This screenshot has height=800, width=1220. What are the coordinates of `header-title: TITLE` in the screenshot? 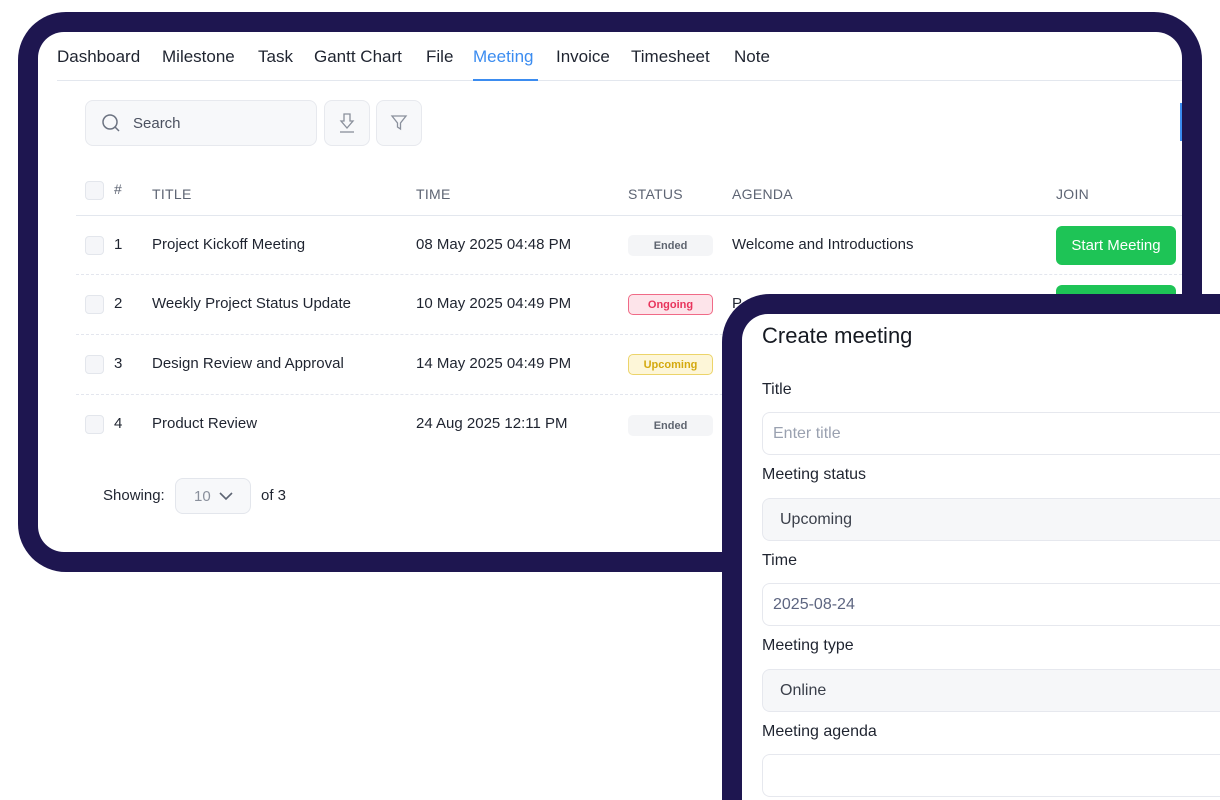 It's located at (172, 194).